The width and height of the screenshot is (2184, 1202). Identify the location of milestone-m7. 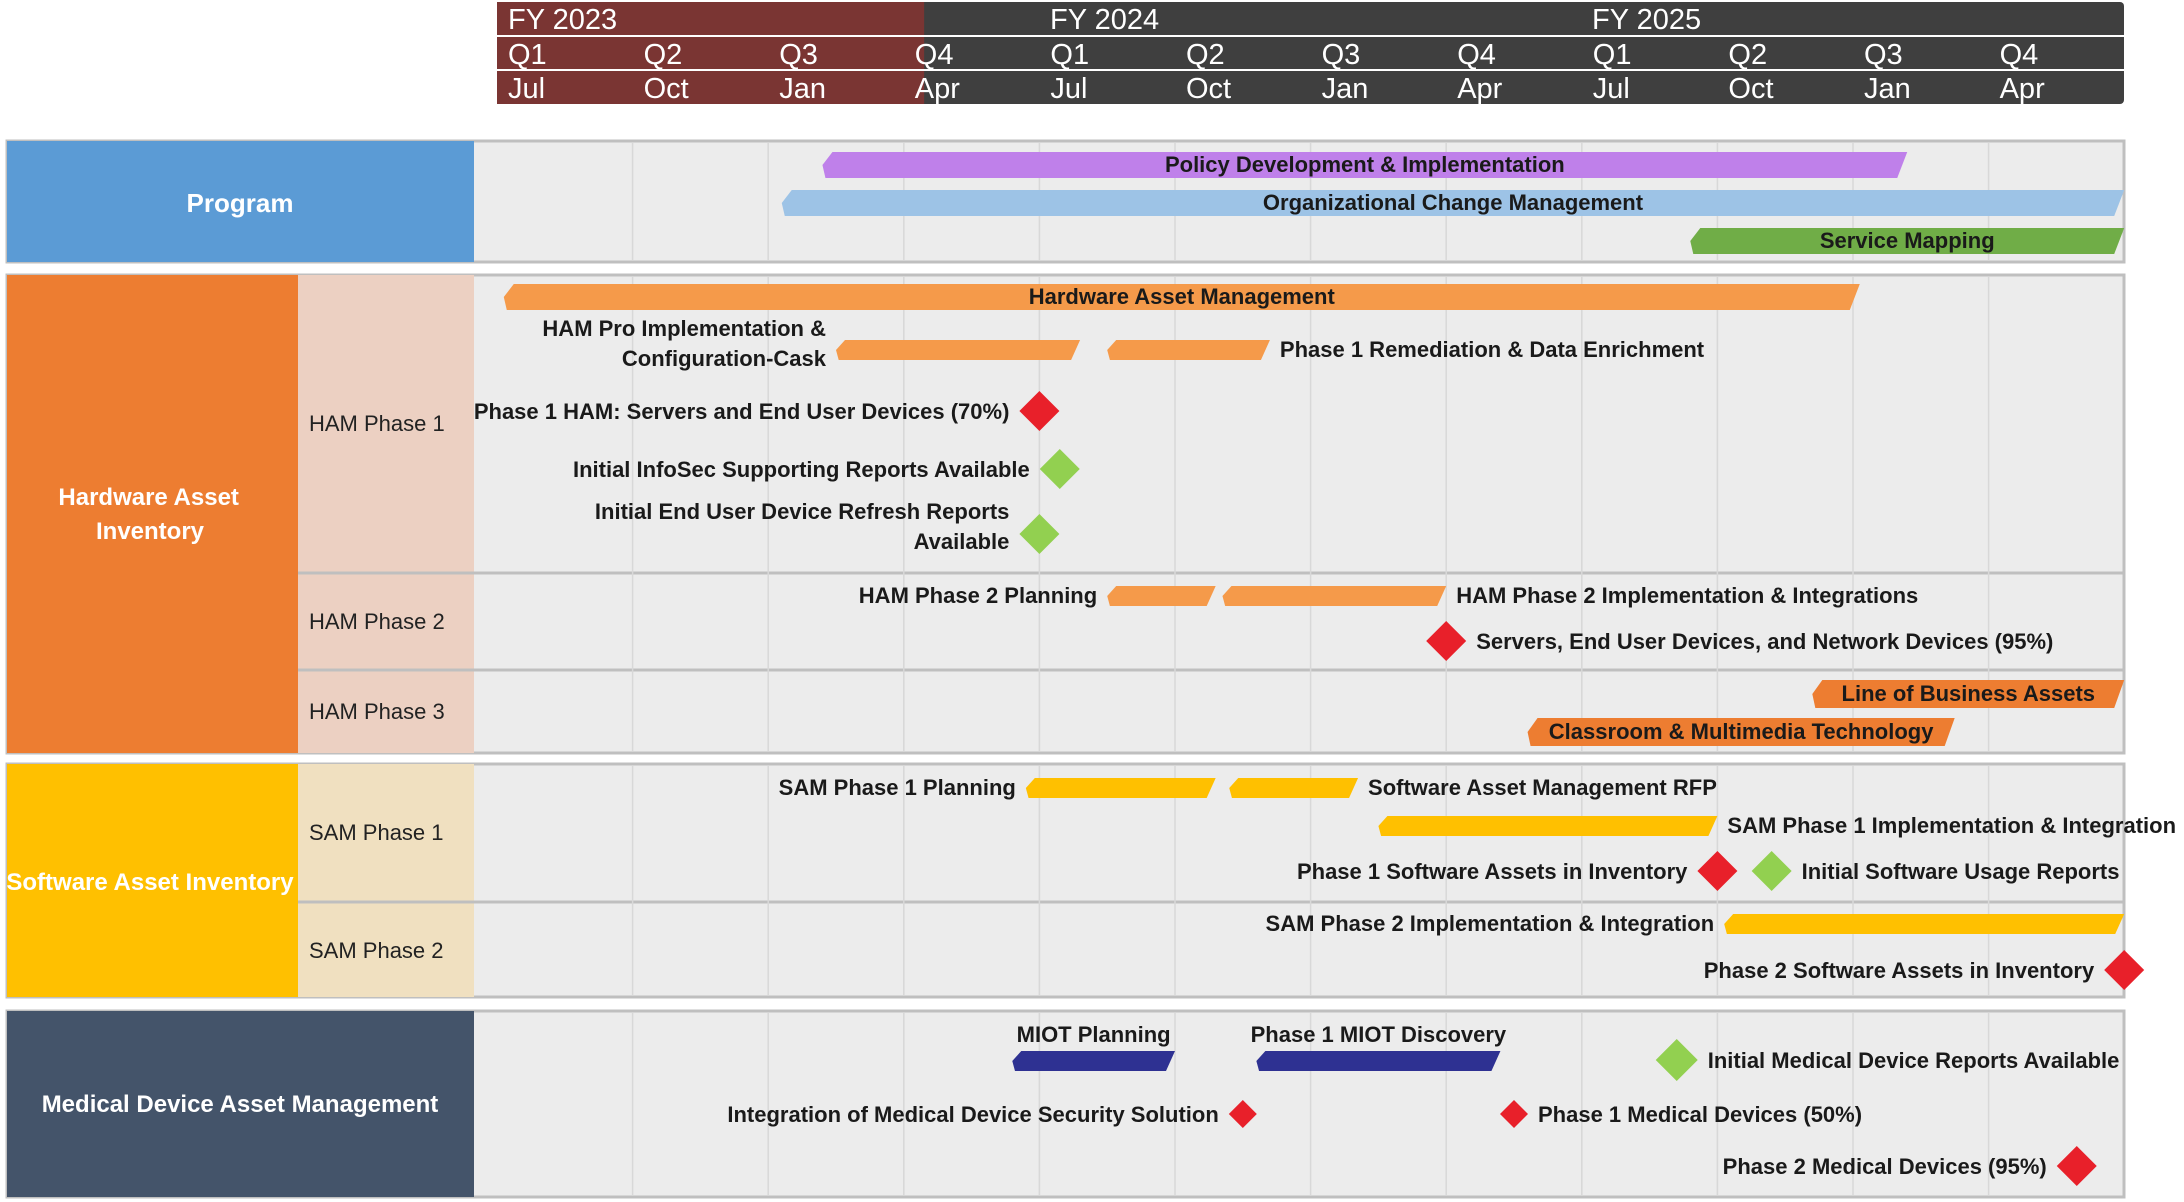
(2124, 970).